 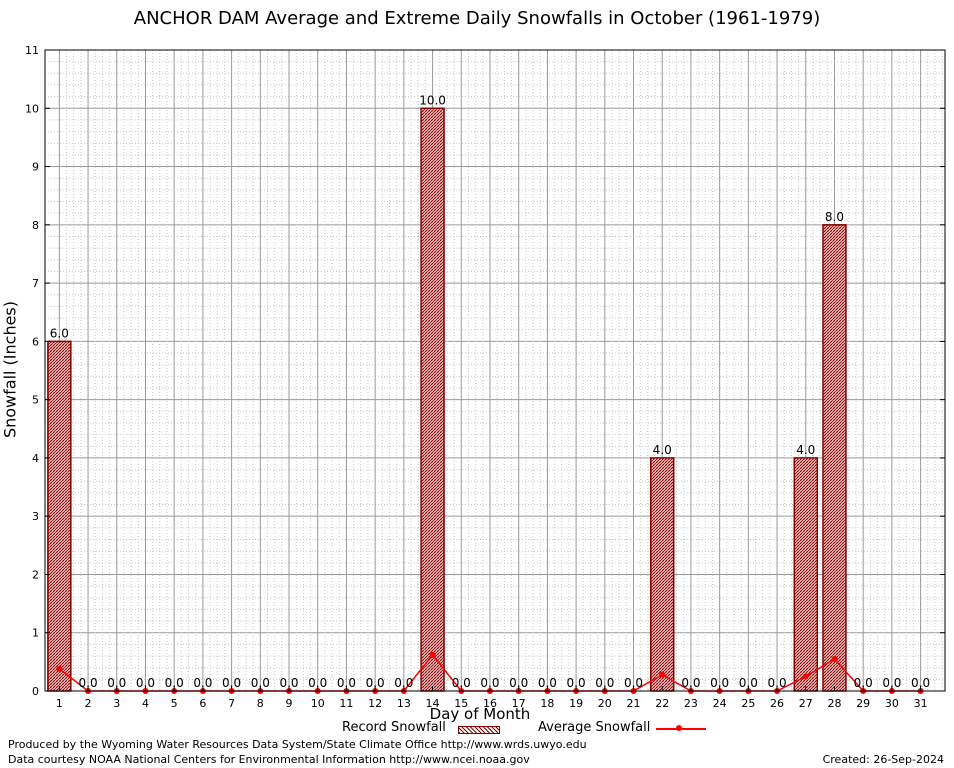 What do you see at coordinates (404, 703) in the screenshot?
I see `x-tick-label: 13` at bounding box center [404, 703].